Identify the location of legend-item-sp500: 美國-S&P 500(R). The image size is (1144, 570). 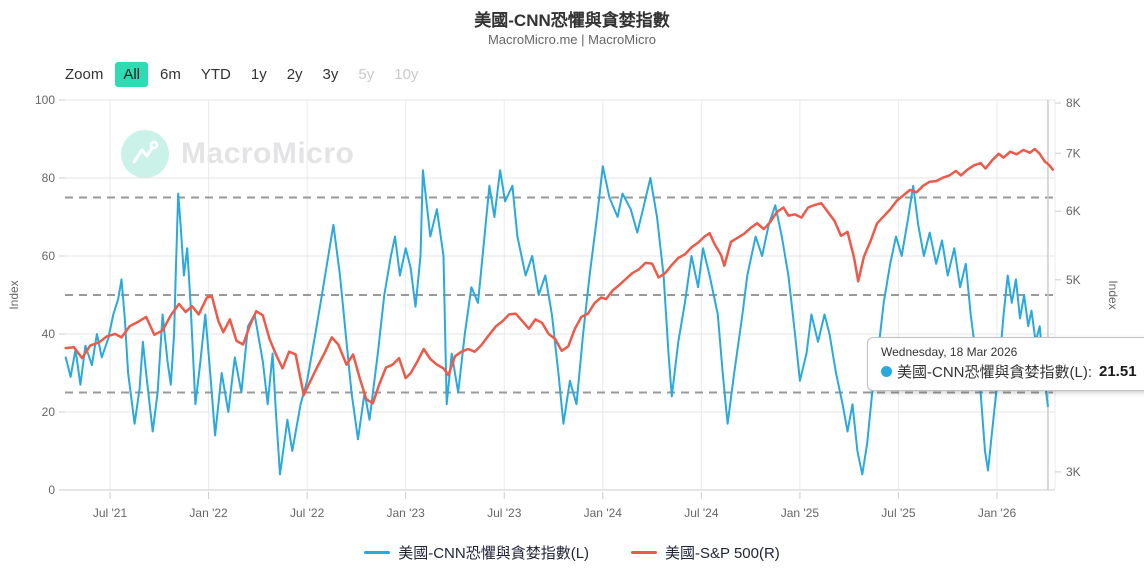
(705, 552).